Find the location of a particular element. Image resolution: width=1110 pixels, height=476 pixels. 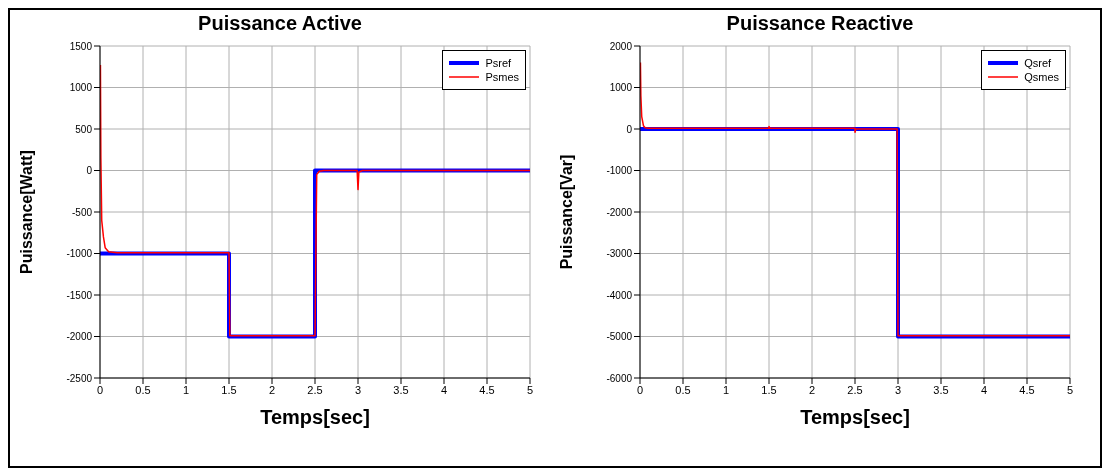

y-tick-label: -3000 is located at coordinates (619, 254).